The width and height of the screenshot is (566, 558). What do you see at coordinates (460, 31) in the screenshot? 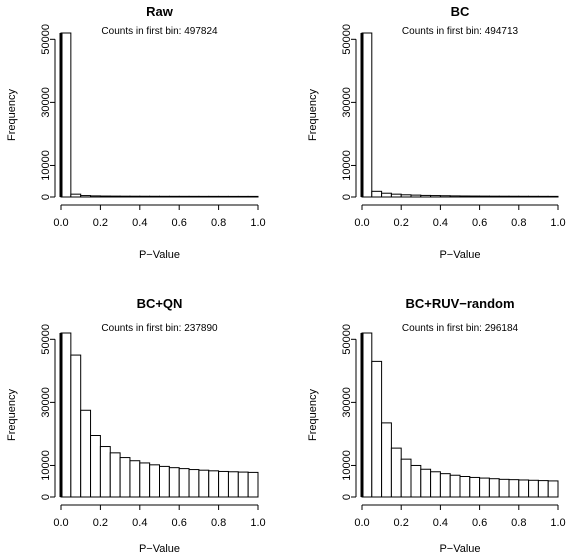
I see `chart-subtitle: Counts in first bin: 494713` at bounding box center [460, 31].